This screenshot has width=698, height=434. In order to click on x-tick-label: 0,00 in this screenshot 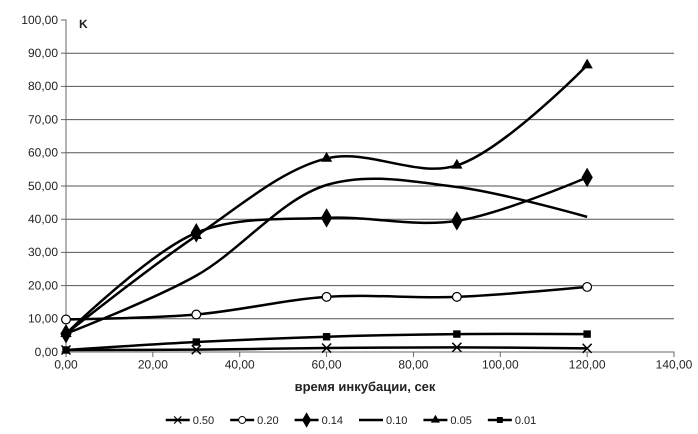, I will do `click(66, 365)`.